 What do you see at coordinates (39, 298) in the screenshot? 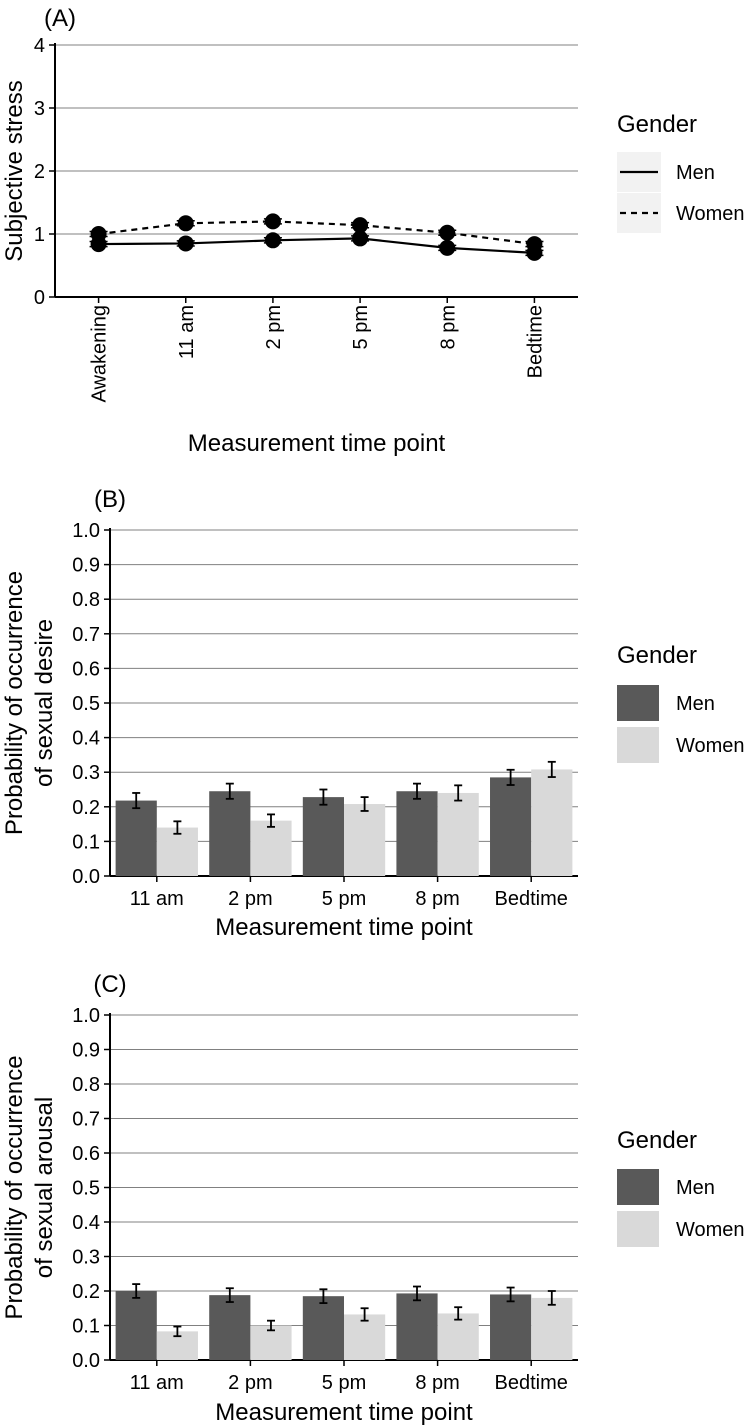
I see `y-tick-label: 0` at bounding box center [39, 298].